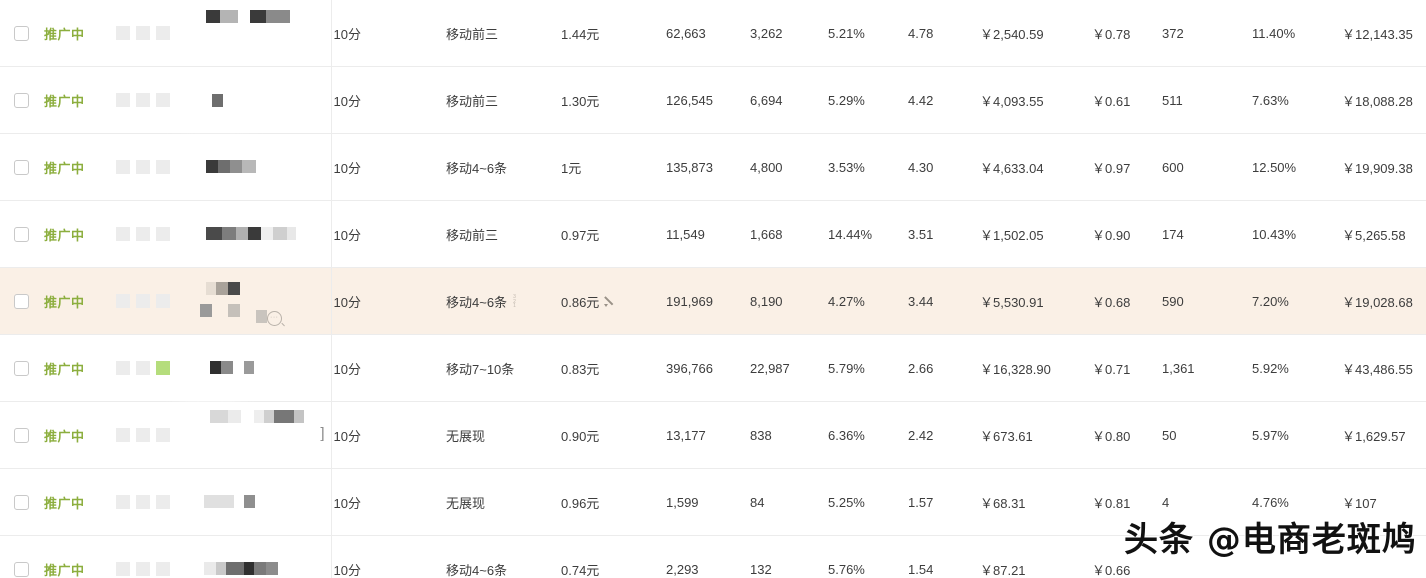 The width and height of the screenshot is (1426, 578). Describe the element at coordinates (611, 556) in the screenshot. I see `bid-price-cell: 0.74元` at that location.